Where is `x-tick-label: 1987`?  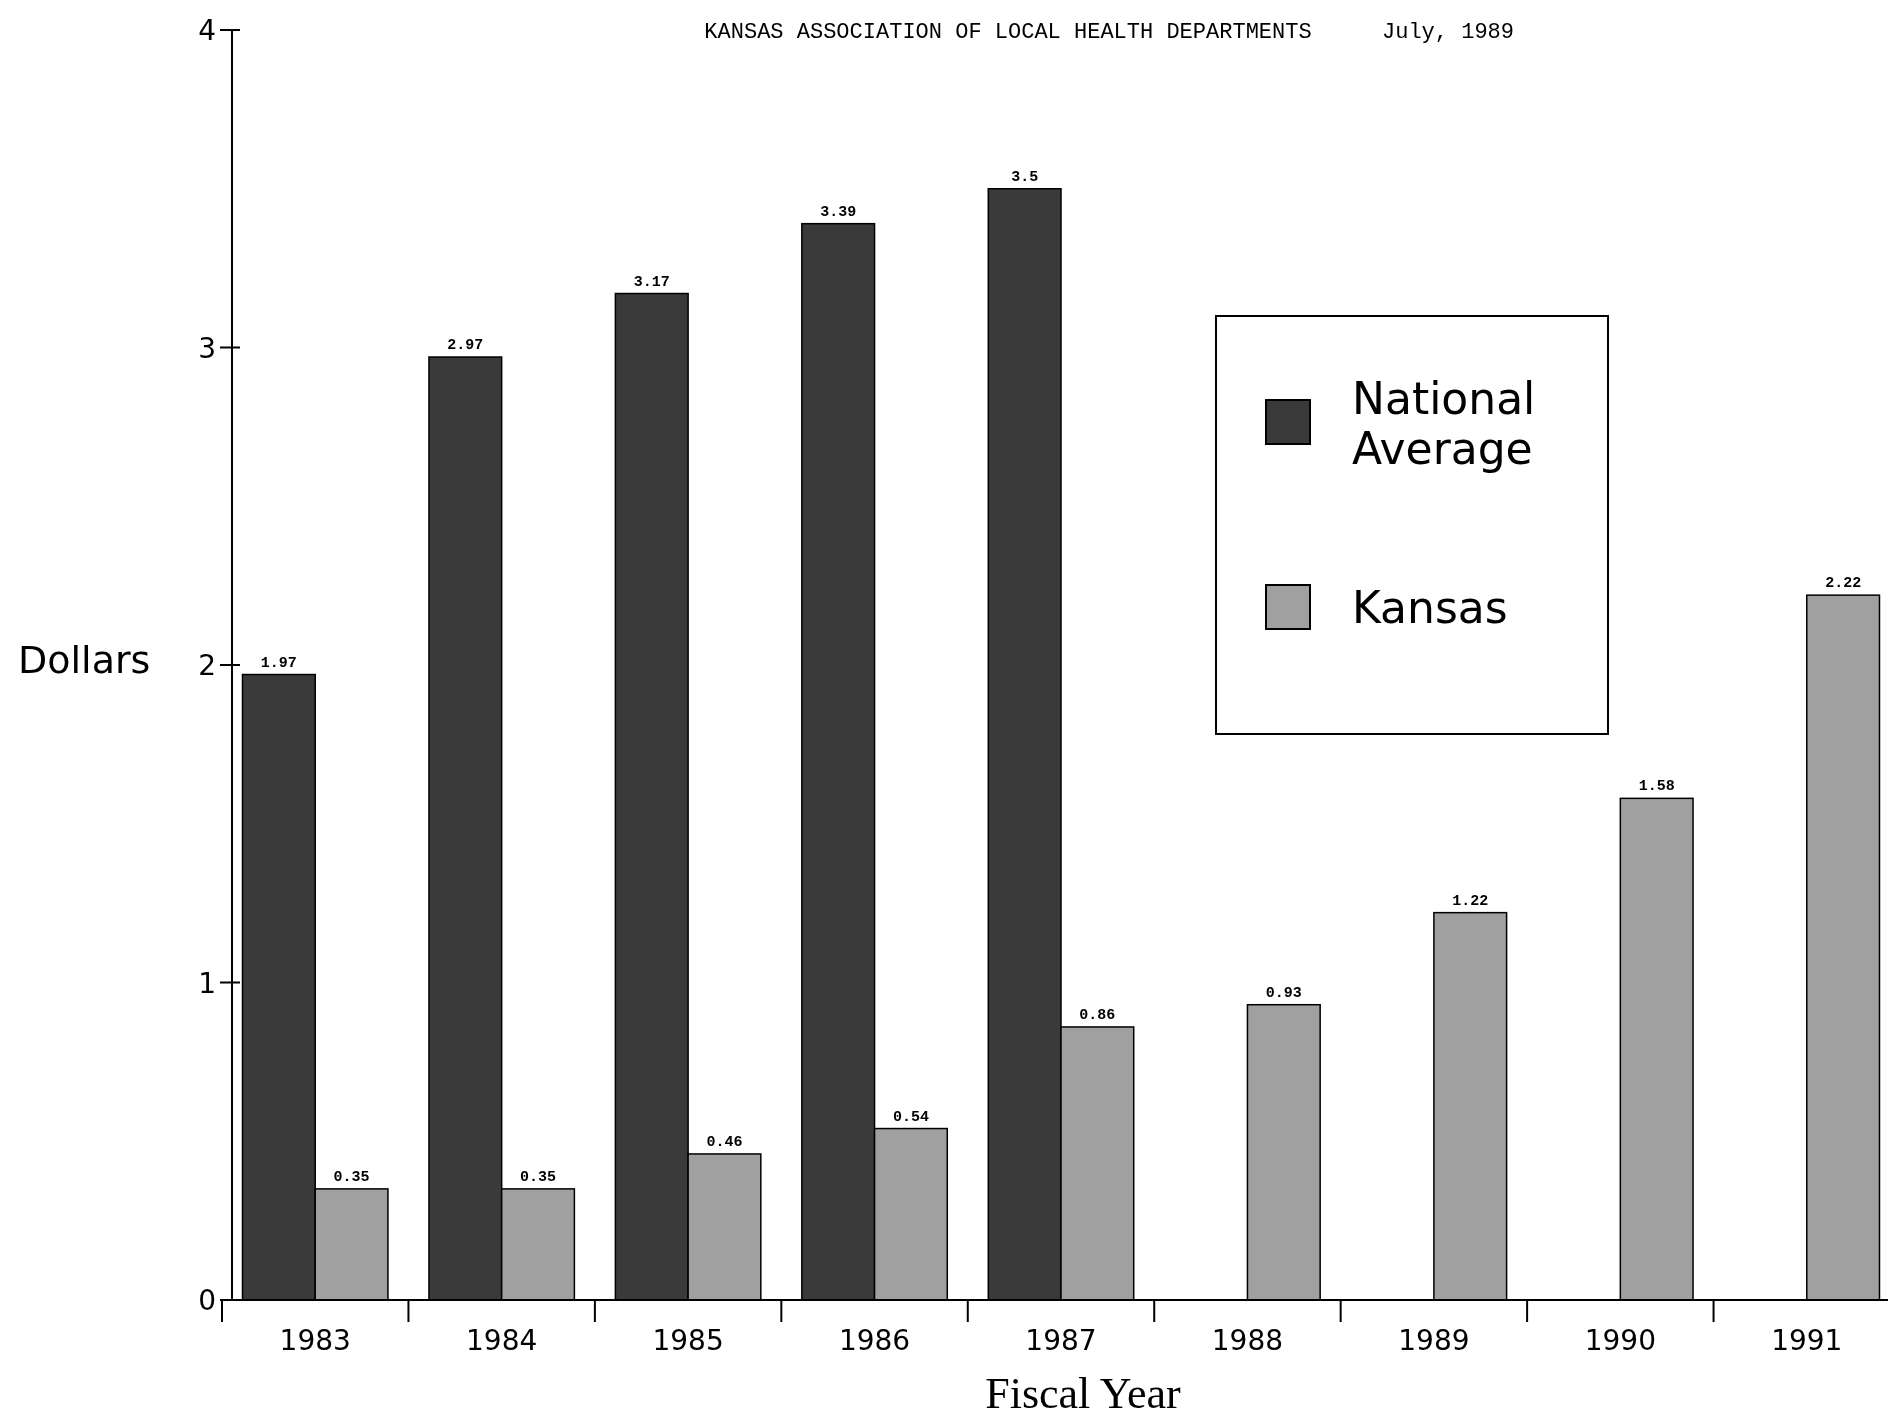
x-tick-label: 1987 is located at coordinates (1061, 1340).